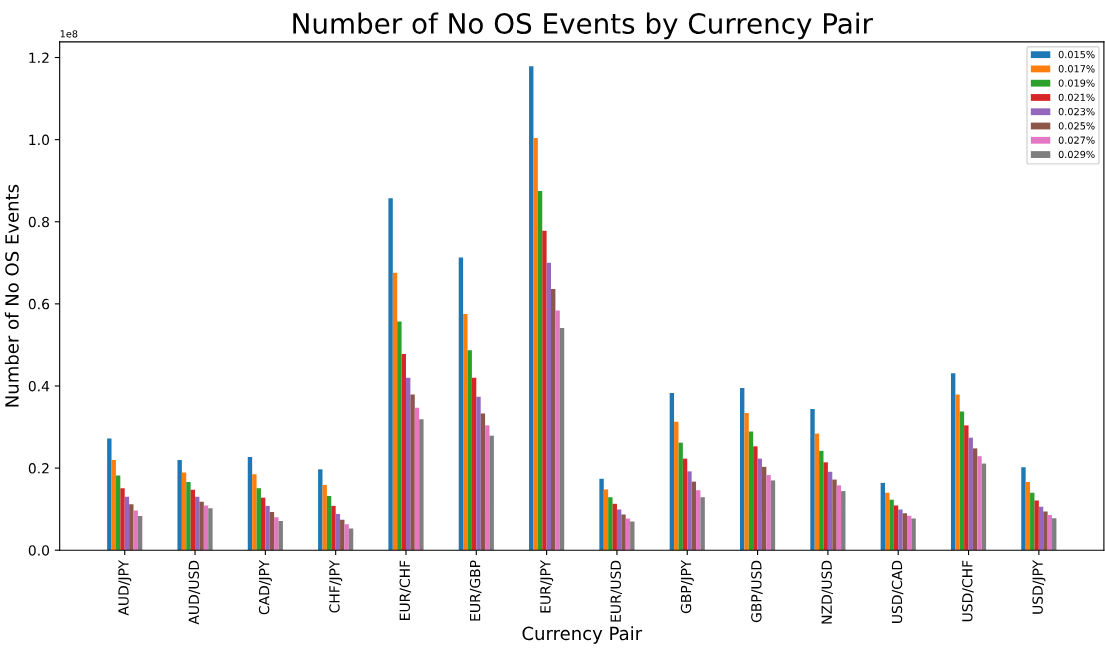  I want to click on legend-label: 0.021%, so click(1076, 97).